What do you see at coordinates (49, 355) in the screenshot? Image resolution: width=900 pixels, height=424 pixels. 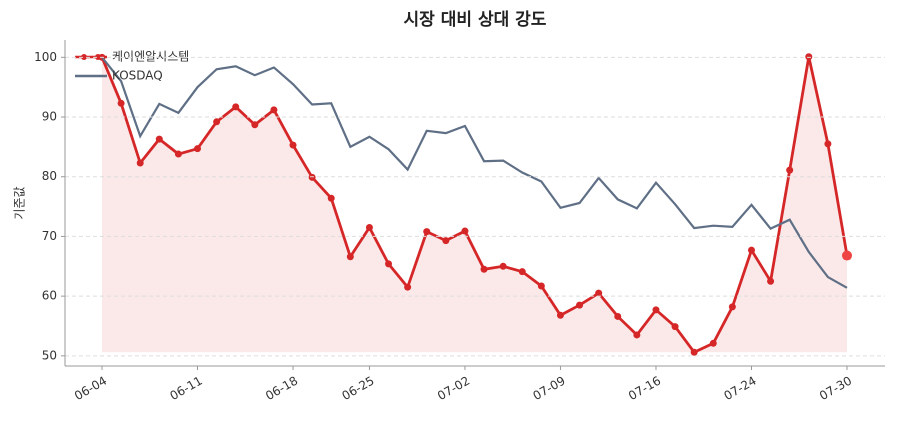 I see `y-tick-label: 50` at bounding box center [49, 355].